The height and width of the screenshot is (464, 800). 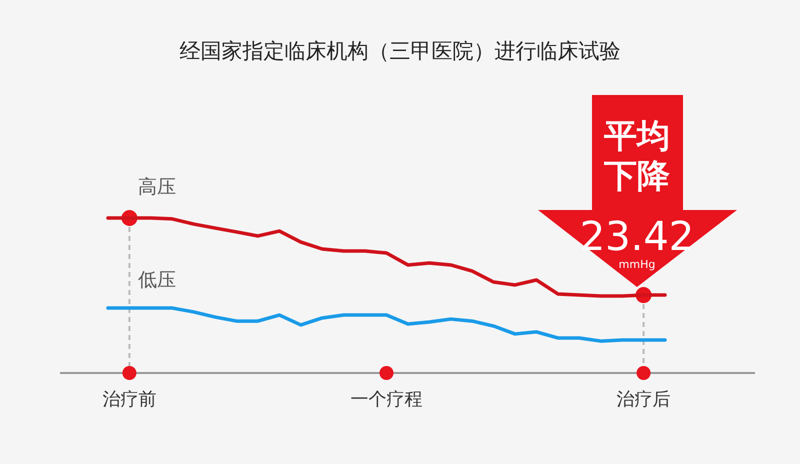 I want to click on x-tick-label: 治疗前, so click(x=129, y=399).